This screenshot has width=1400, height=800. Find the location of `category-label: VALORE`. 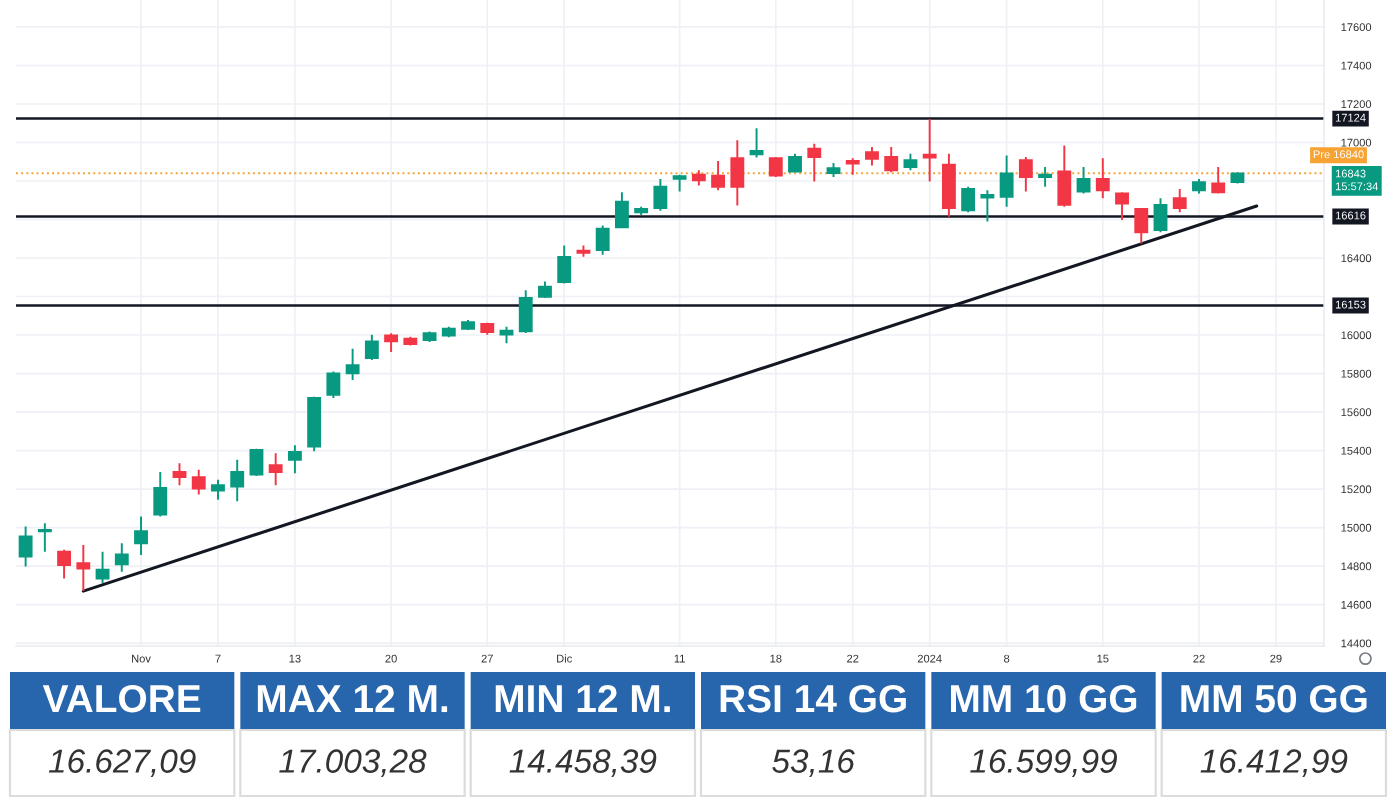

category-label: VALORE is located at coordinates (121, 698).